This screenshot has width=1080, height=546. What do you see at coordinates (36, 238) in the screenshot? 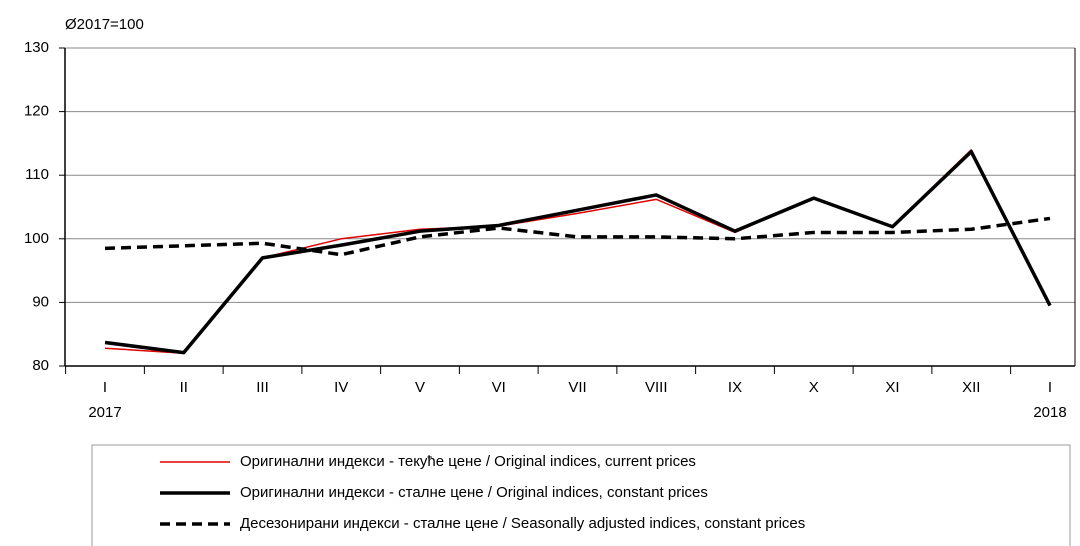
I see `y-tick-label: 100` at bounding box center [36, 238].